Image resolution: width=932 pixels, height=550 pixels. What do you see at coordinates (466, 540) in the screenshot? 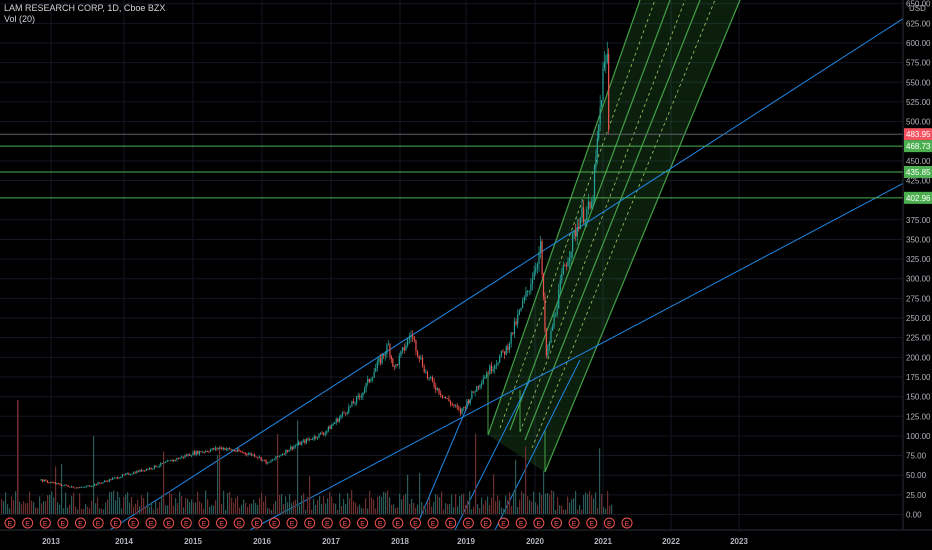
I see `time-axis` at bounding box center [466, 540].